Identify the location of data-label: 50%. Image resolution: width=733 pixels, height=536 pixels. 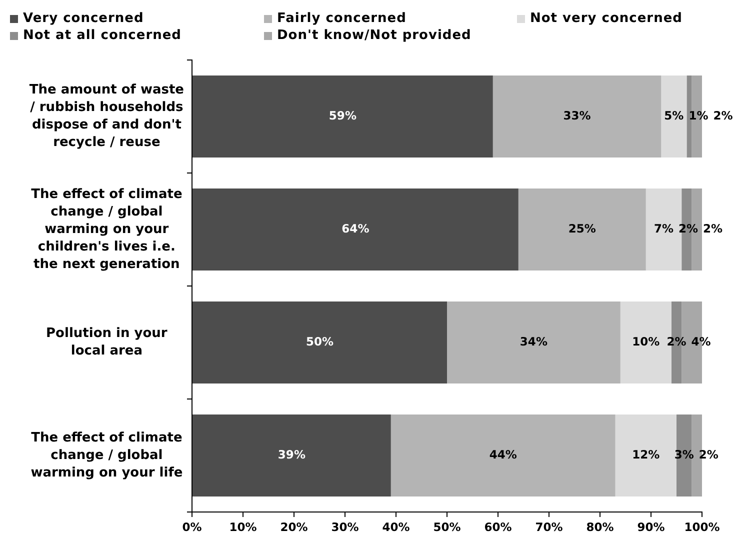
(320, 341).